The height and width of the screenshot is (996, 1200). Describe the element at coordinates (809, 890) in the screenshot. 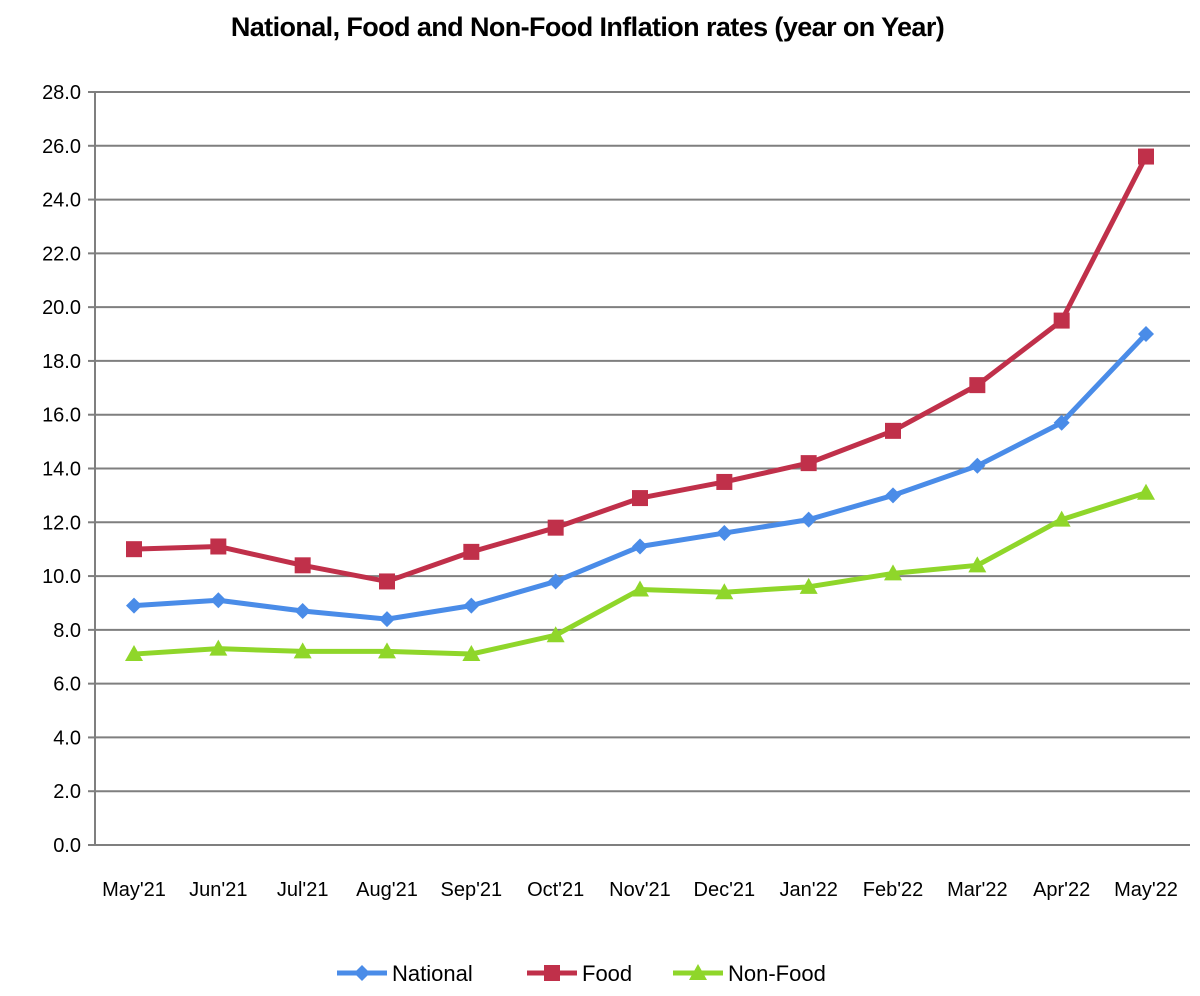

I see `x-tick-label: Jan'22` at that location.